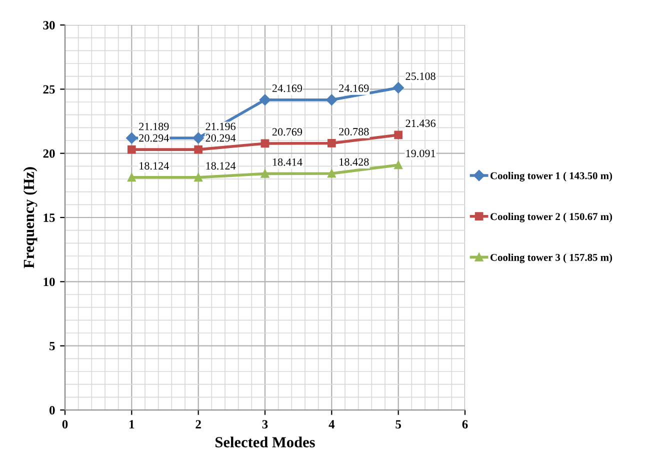 The width and height of the screenshot is (646, 468). What do you see at coordinates (49, 218) in the screenshot?
I see `y-tick-label: 15` at bounding box center [49, 218].